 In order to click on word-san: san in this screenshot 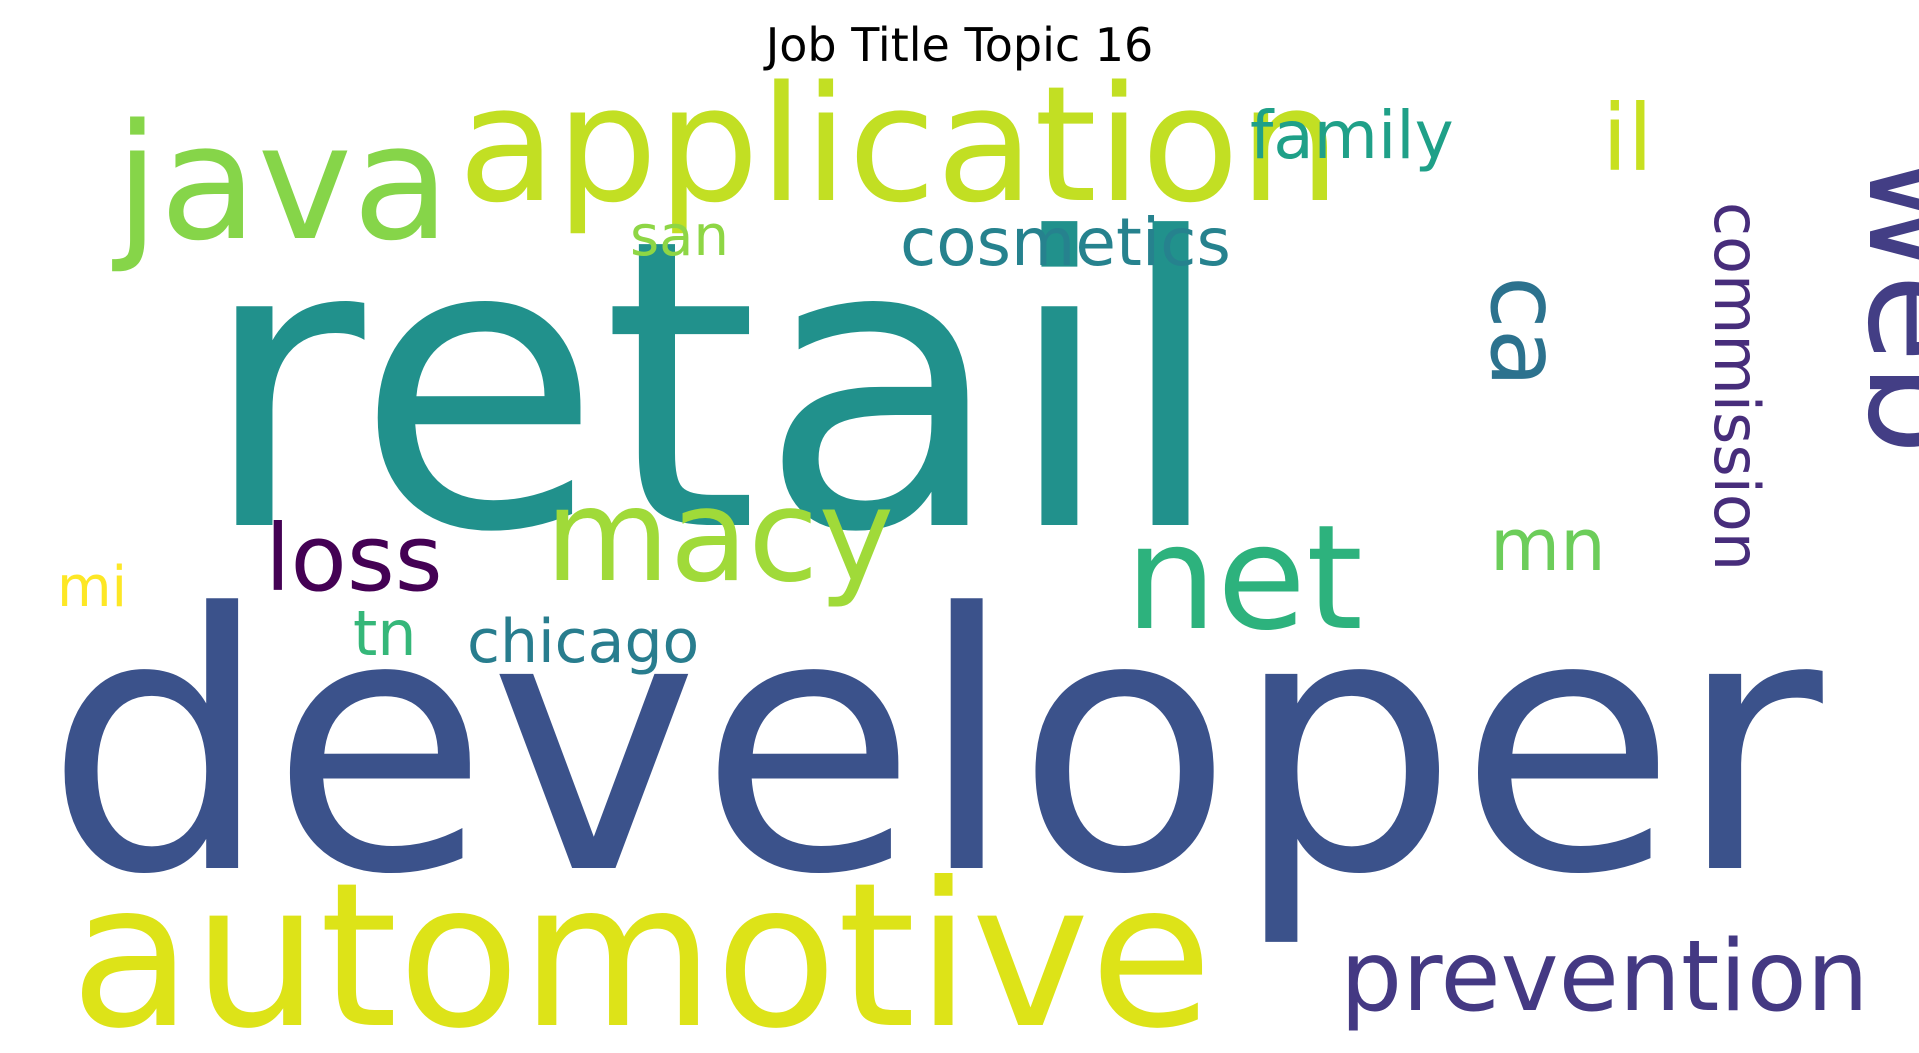, I will do `click(679, 236)`.